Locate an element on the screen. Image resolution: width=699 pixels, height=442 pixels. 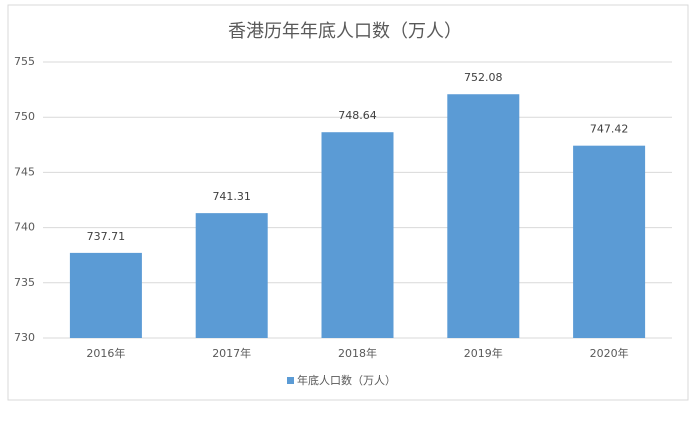
legend-label: 年底人口数（万人） is located at coordinates (346, 380).